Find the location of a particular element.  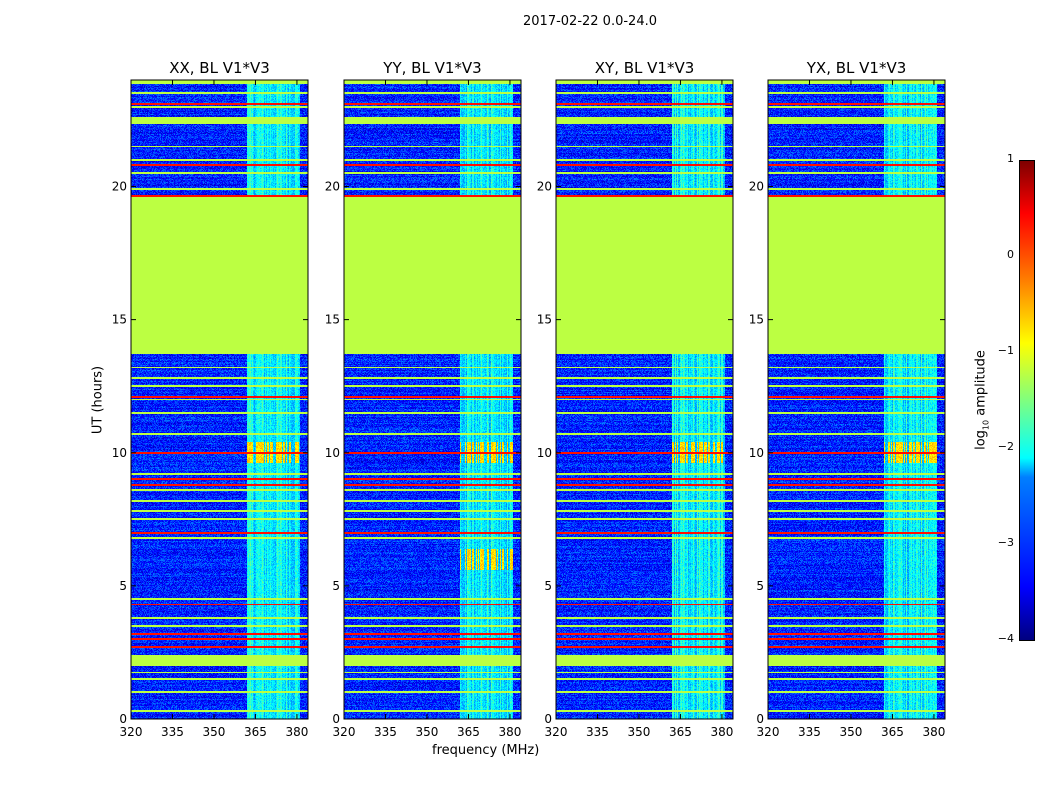

panel-title: XY, BL V1*V3 is located at coordinates (645, 68).